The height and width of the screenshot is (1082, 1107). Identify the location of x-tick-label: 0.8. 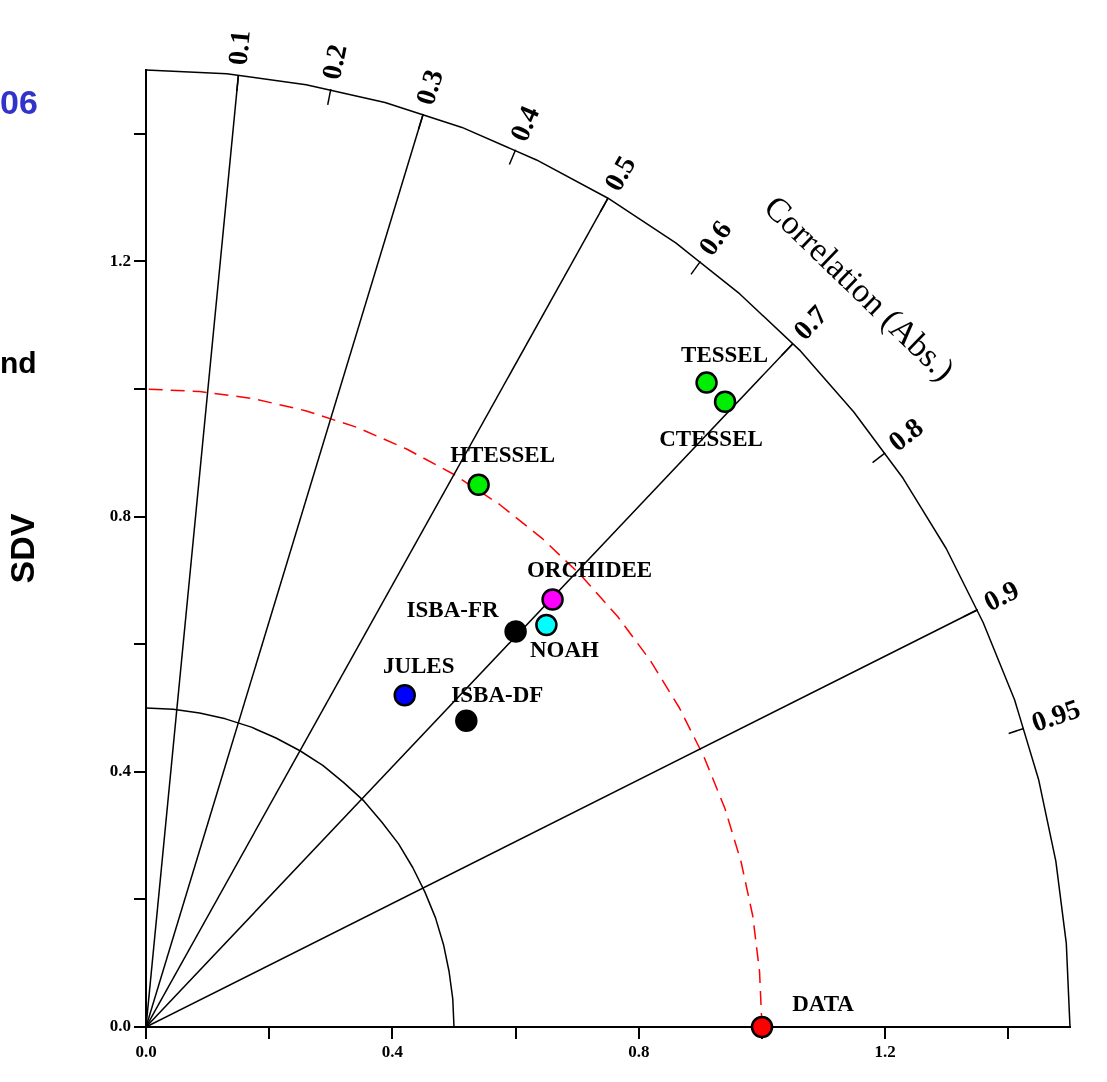
(639, 1051).